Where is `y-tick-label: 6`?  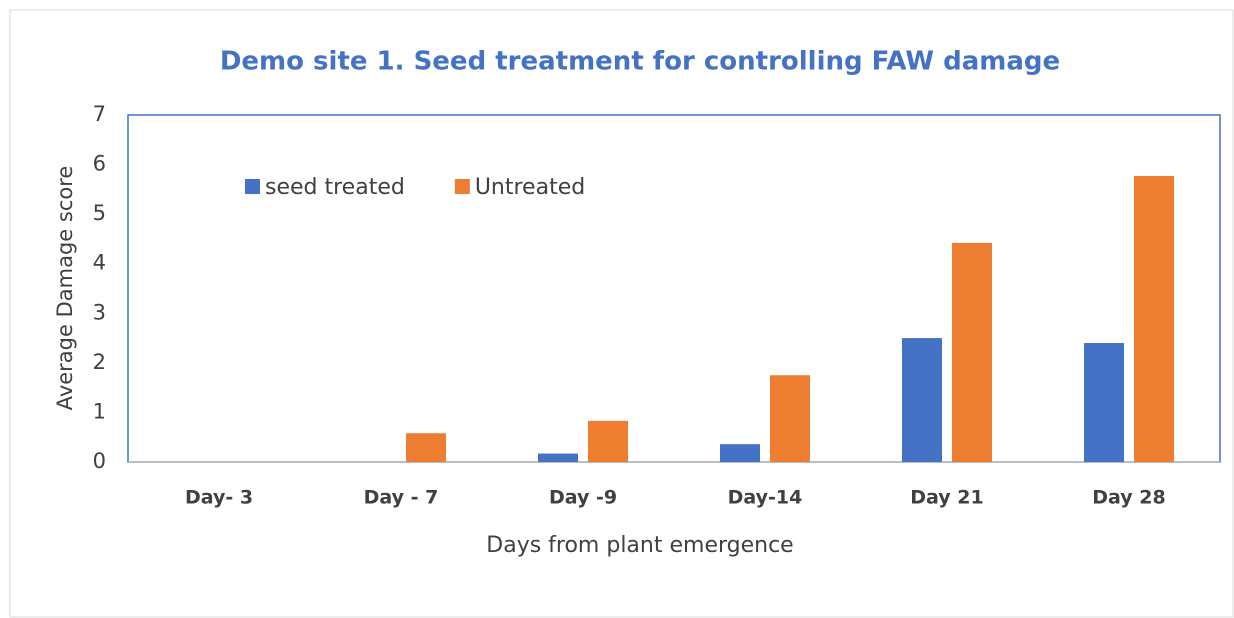 y-tick-label: 6 is located at coordinates (99, 164).